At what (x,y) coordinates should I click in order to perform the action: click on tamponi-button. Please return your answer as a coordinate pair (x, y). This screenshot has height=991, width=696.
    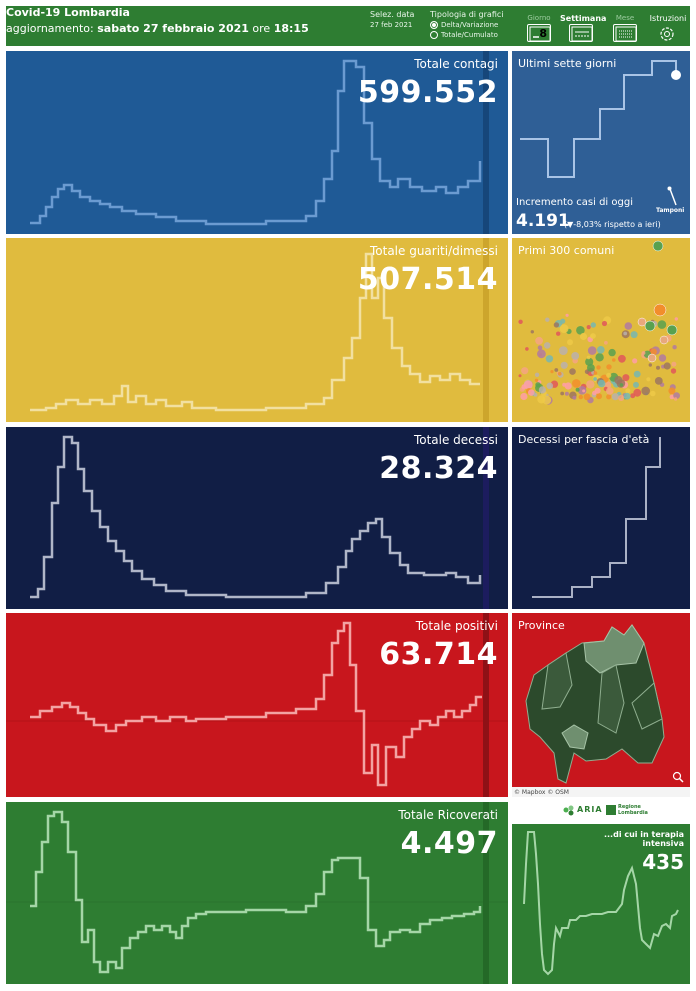
    Looking at the image, I should click on (674, 197).